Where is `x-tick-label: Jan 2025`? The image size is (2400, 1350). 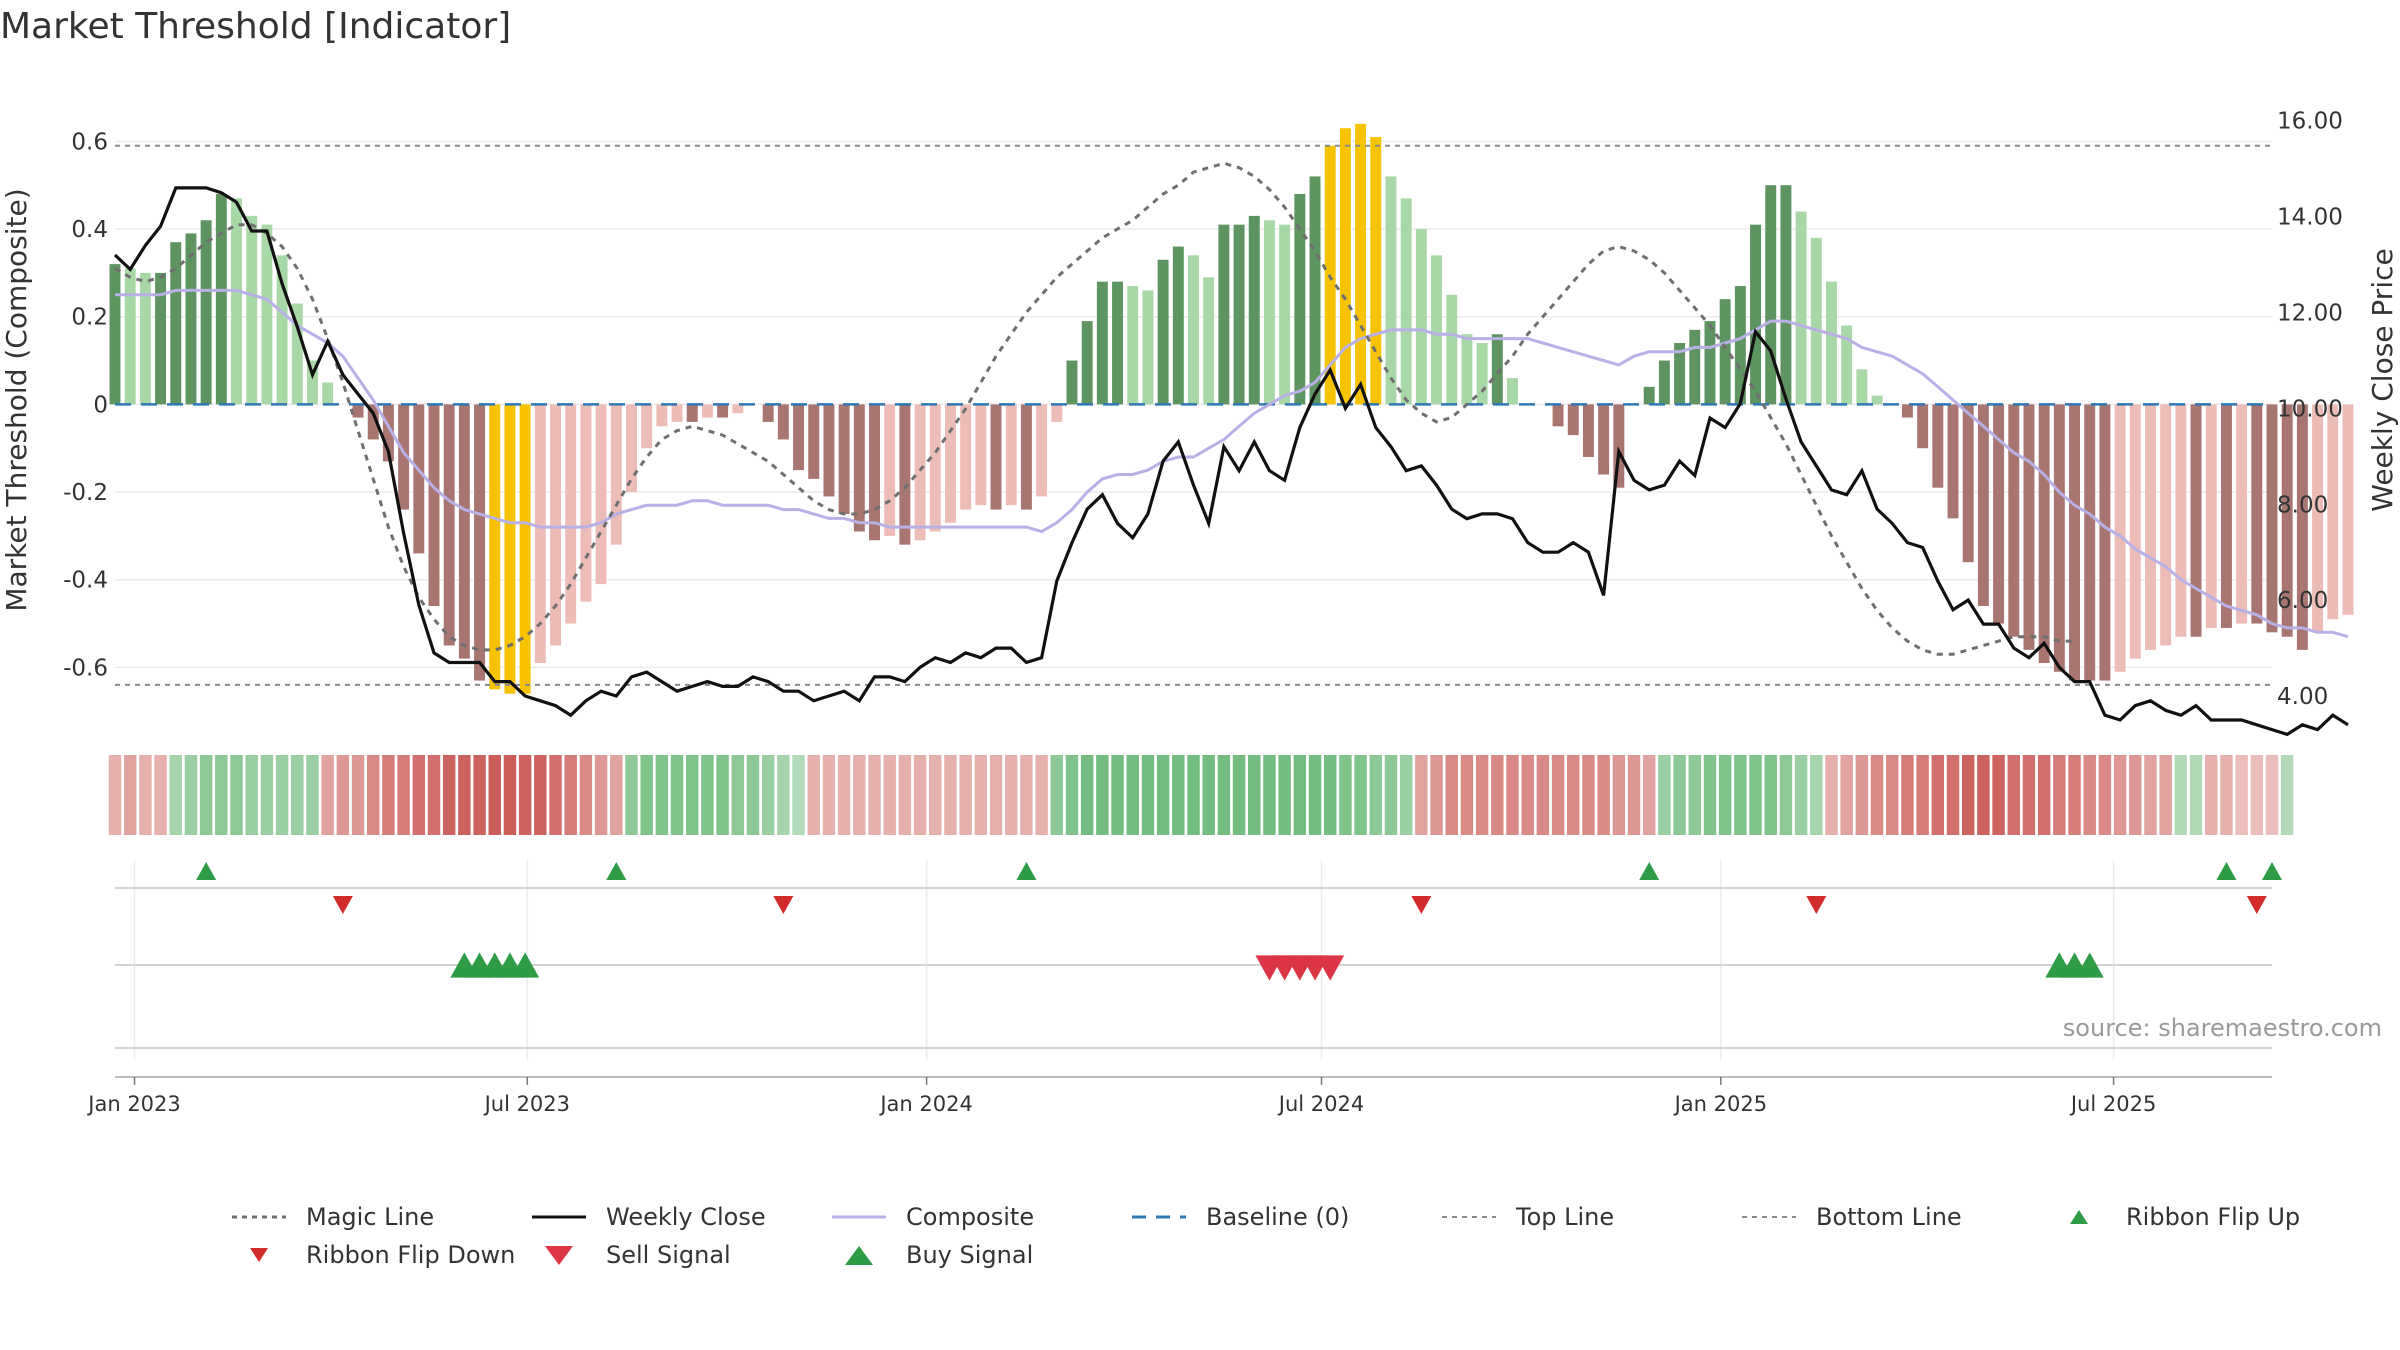
x-tick-label: Jan 2025 is located at coordinates (1720, 1104).